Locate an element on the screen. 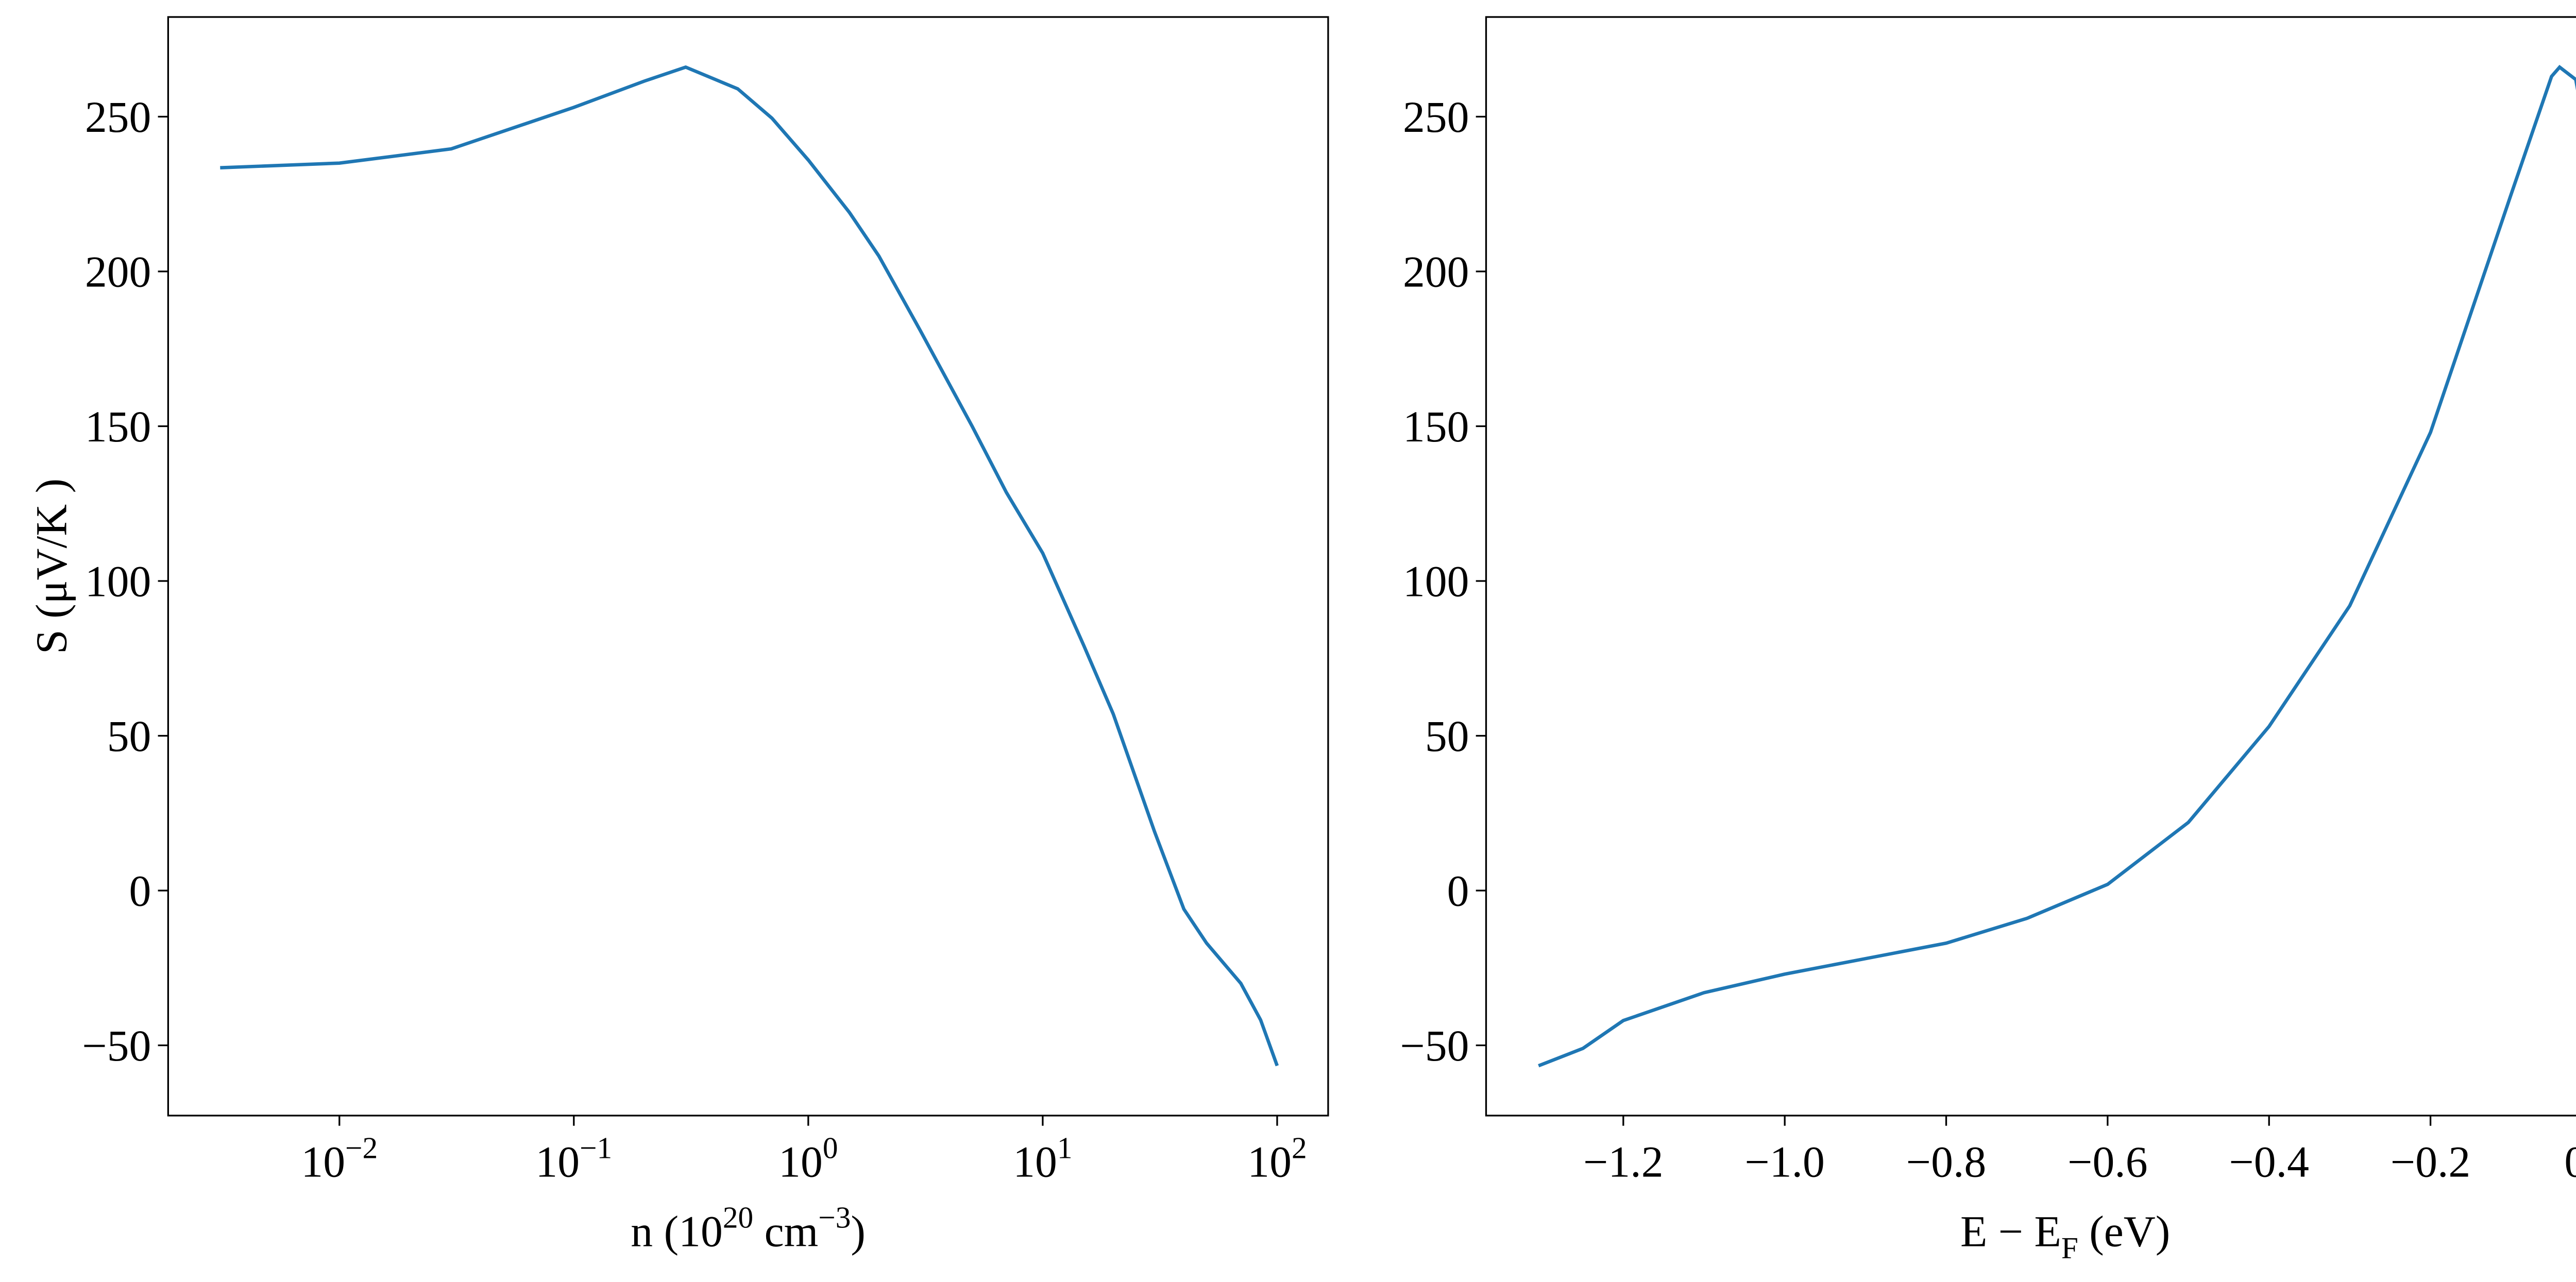  tick-exponent: 0 is located at coordinates (830, 1148).